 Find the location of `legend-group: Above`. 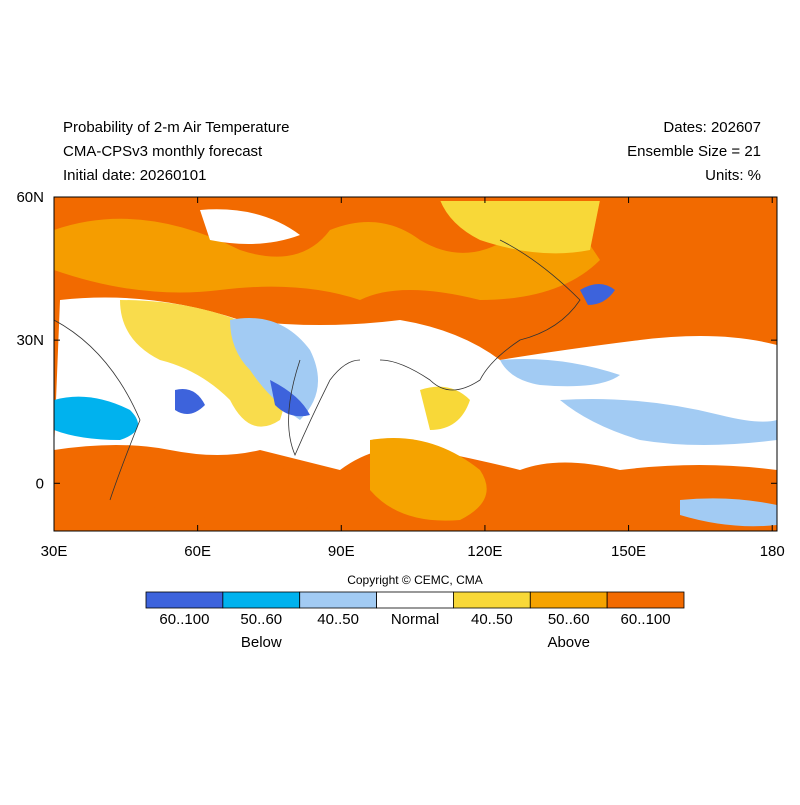

legend-group: Above is located at coordinates (568, 642).